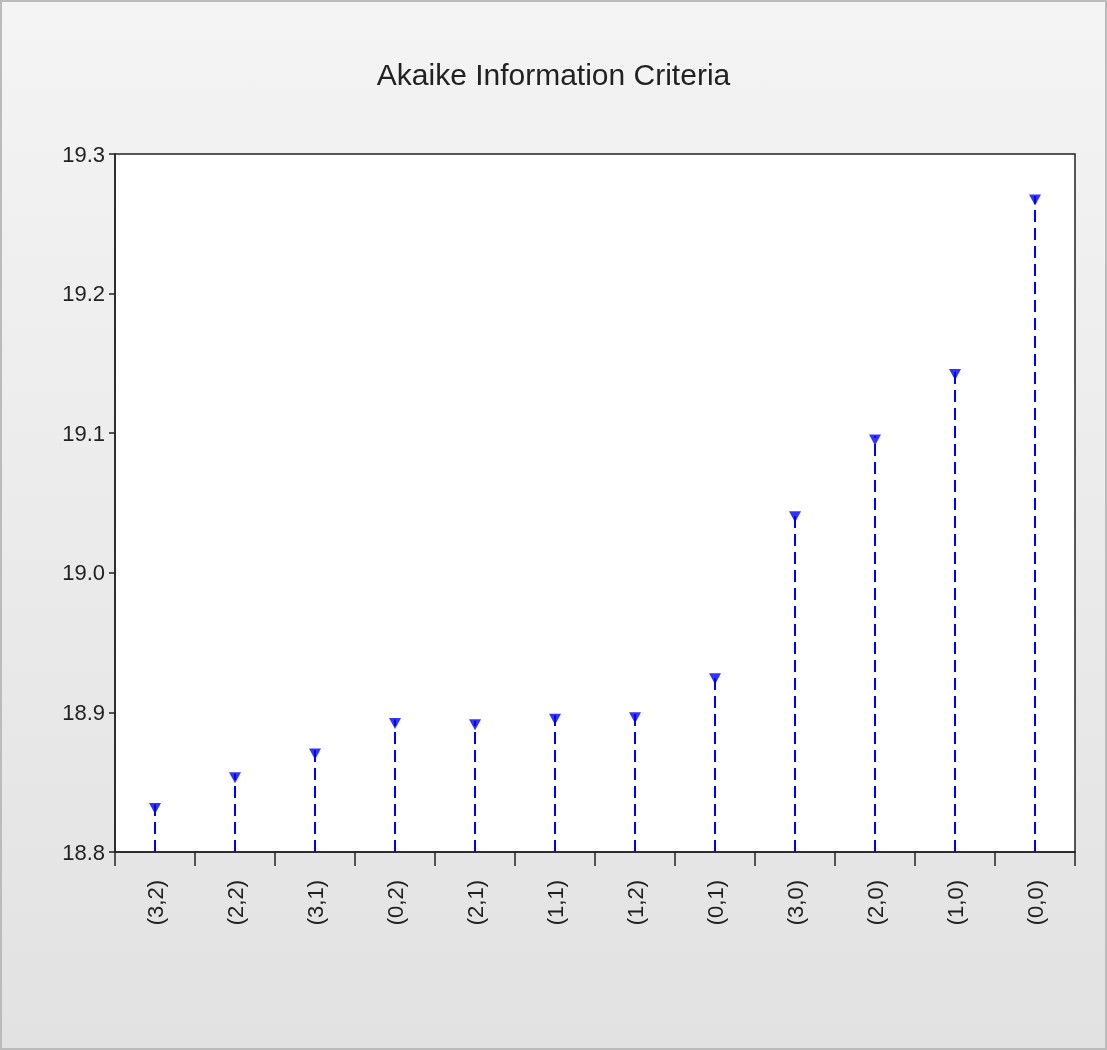  I want to click on x-tick-label: (0,0), so click(1035, 903).